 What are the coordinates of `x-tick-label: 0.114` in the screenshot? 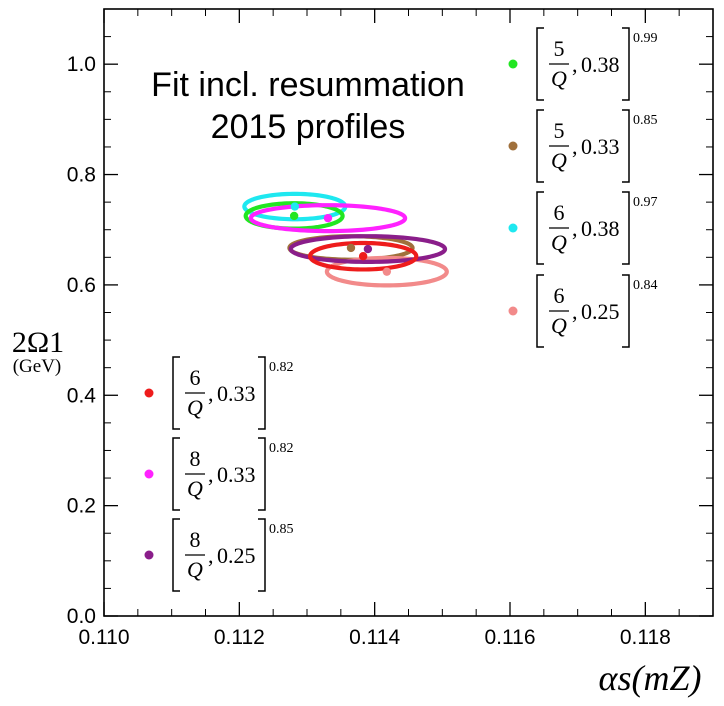 It's located at (374, 637).